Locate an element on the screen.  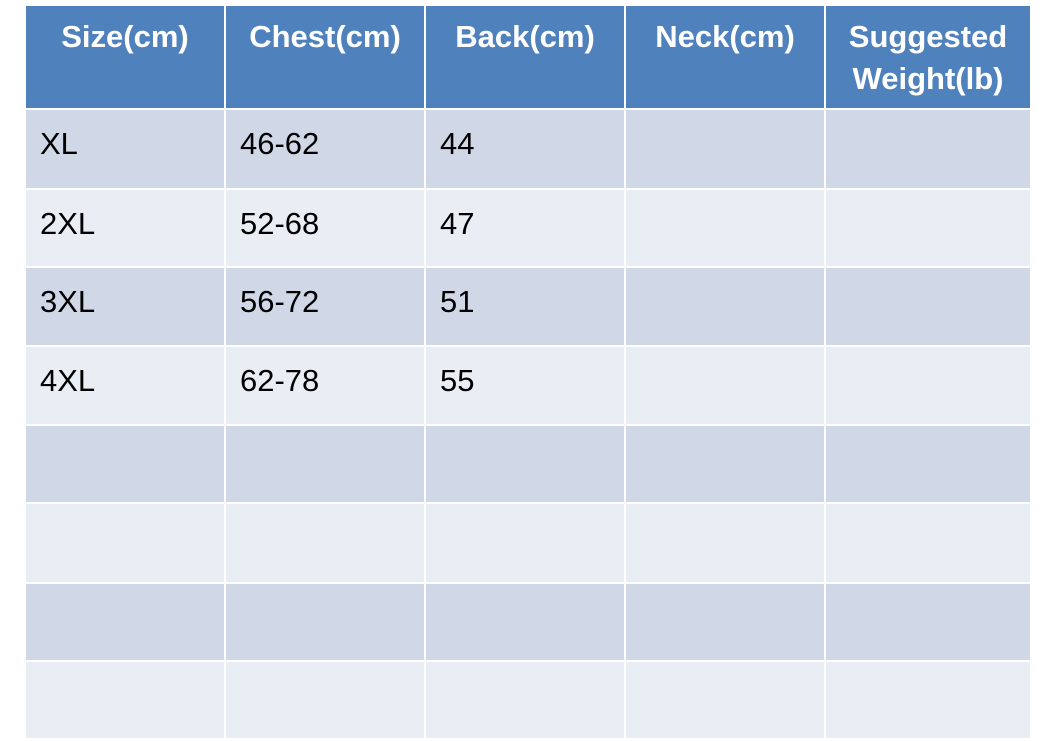
body-cell-text: 56-72 is located at coordinates (280, 301).